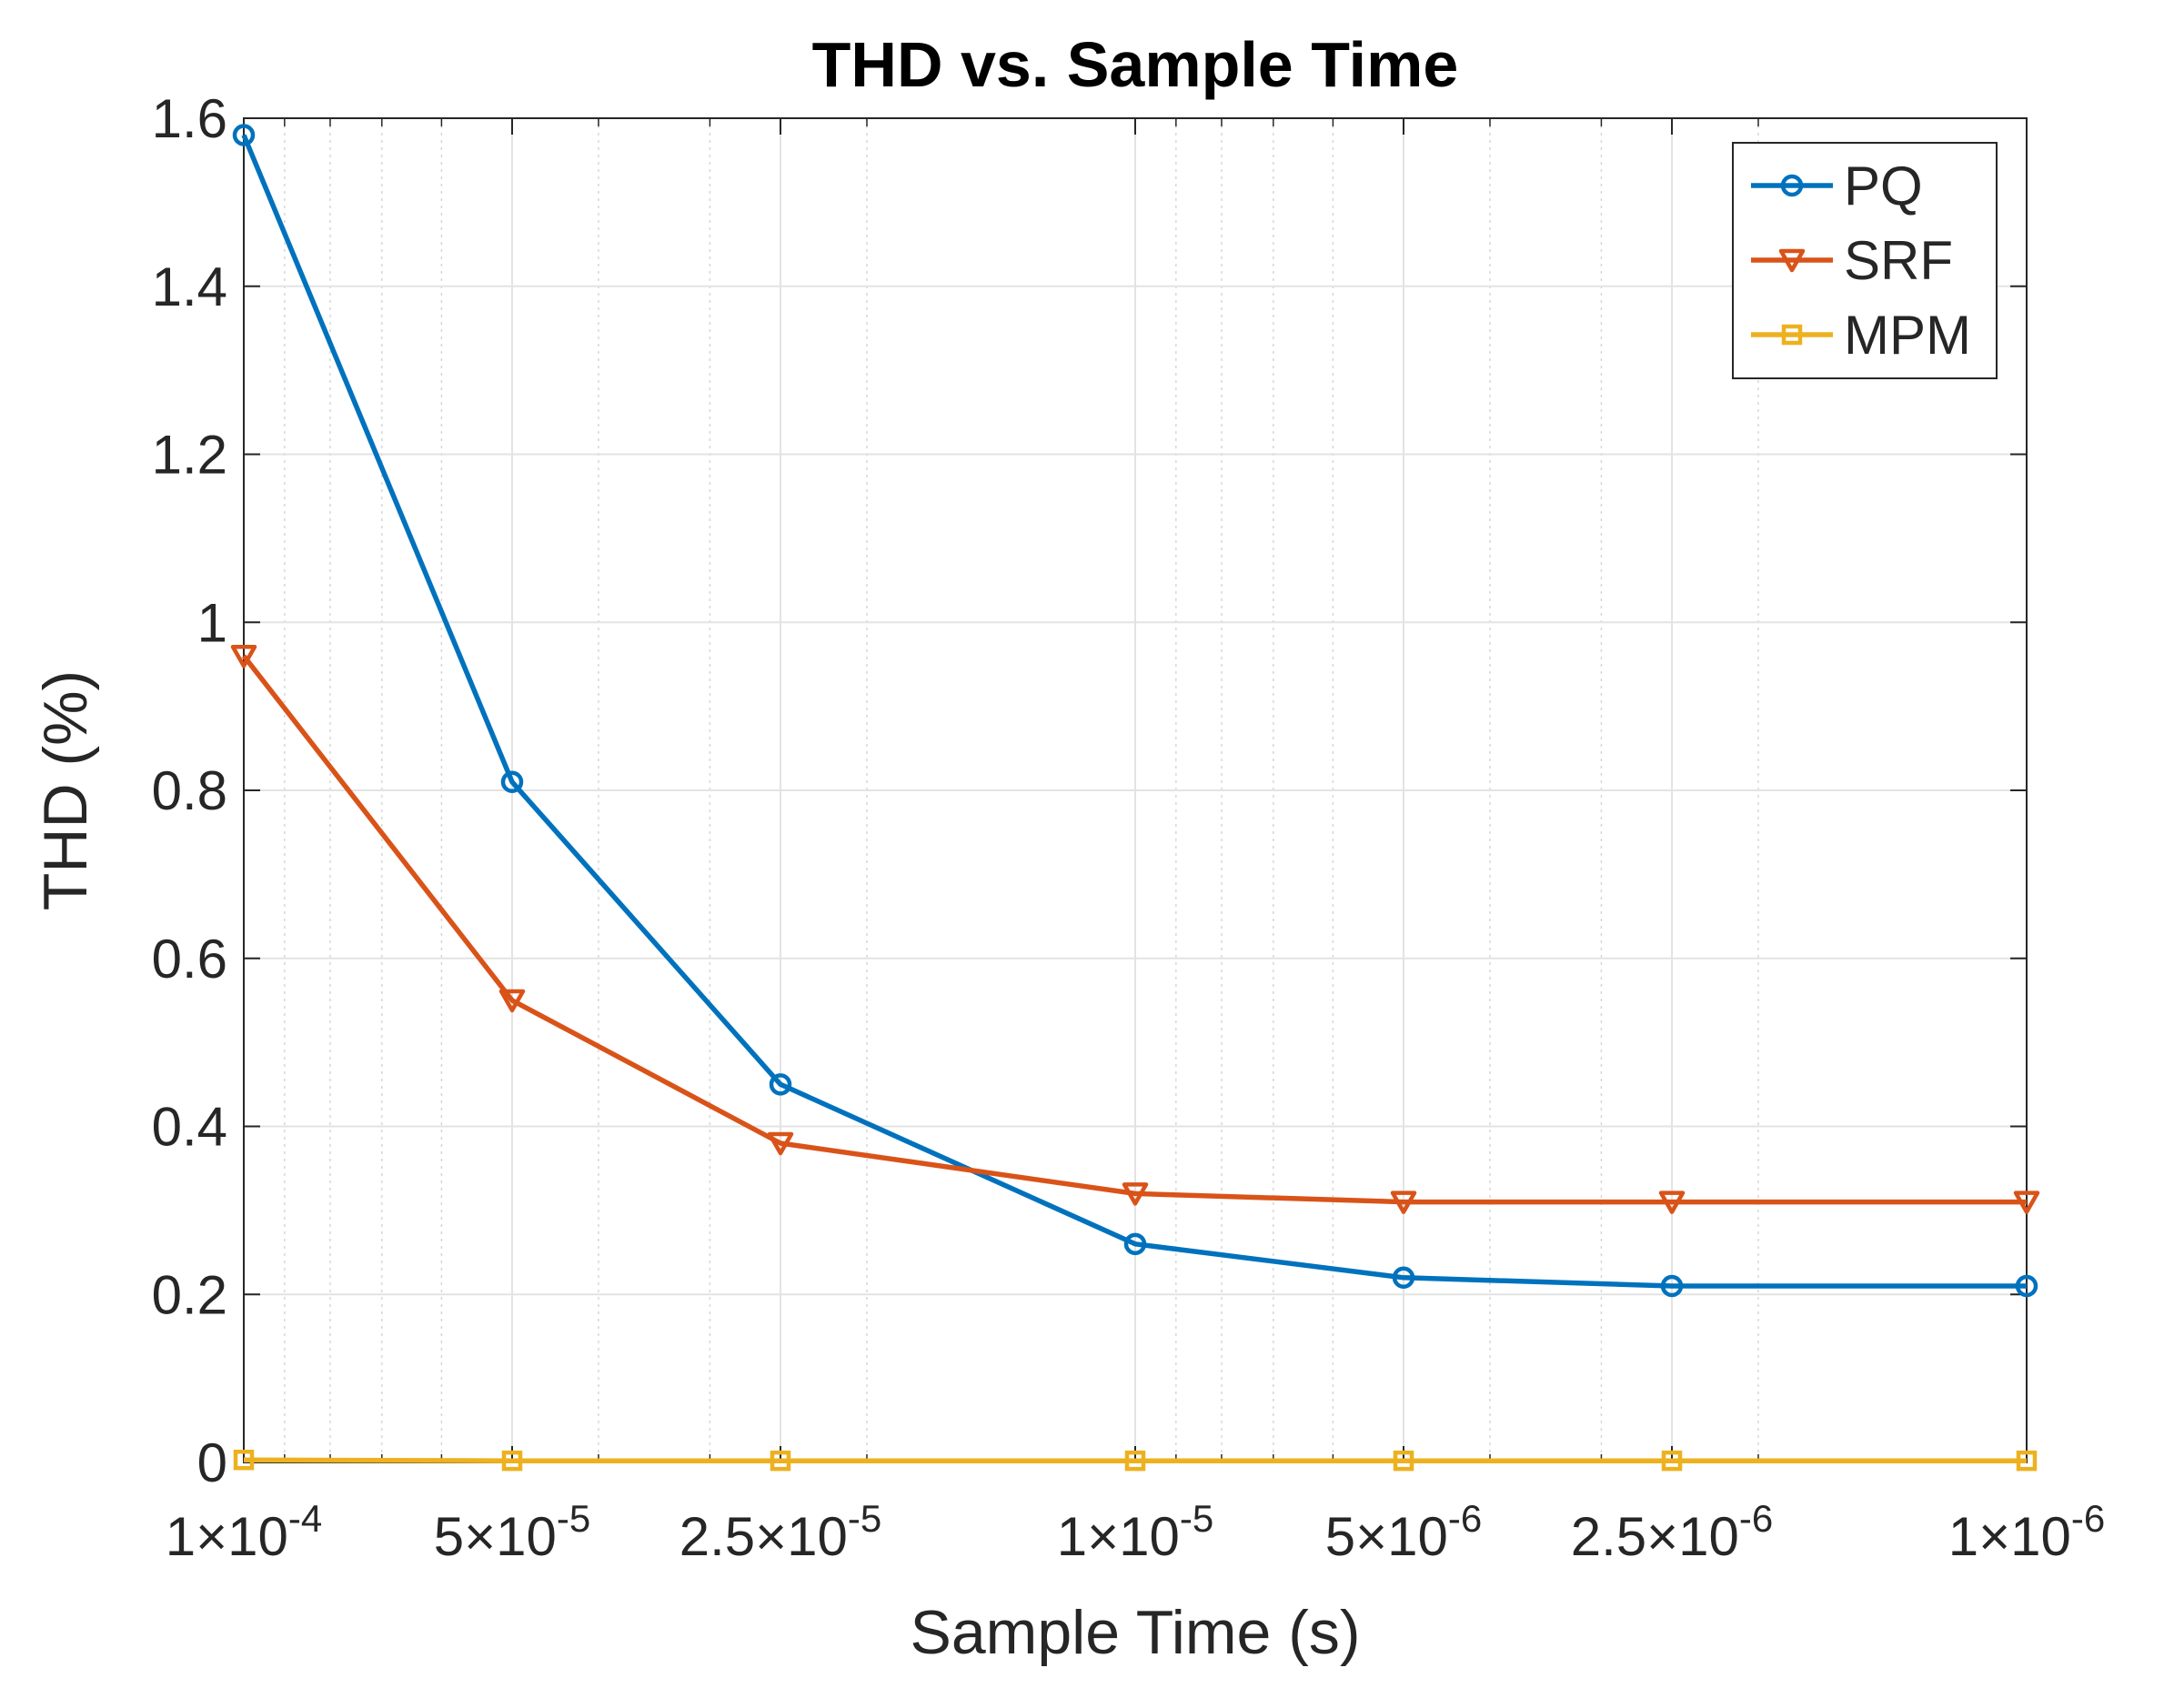 Image resolution: width=2174 pixels, height=1708 pixels. Describe the element at coordinates (244, 1532) in the screenshot. I see `x-tick-label: 1×10⁻⁴` at that location.